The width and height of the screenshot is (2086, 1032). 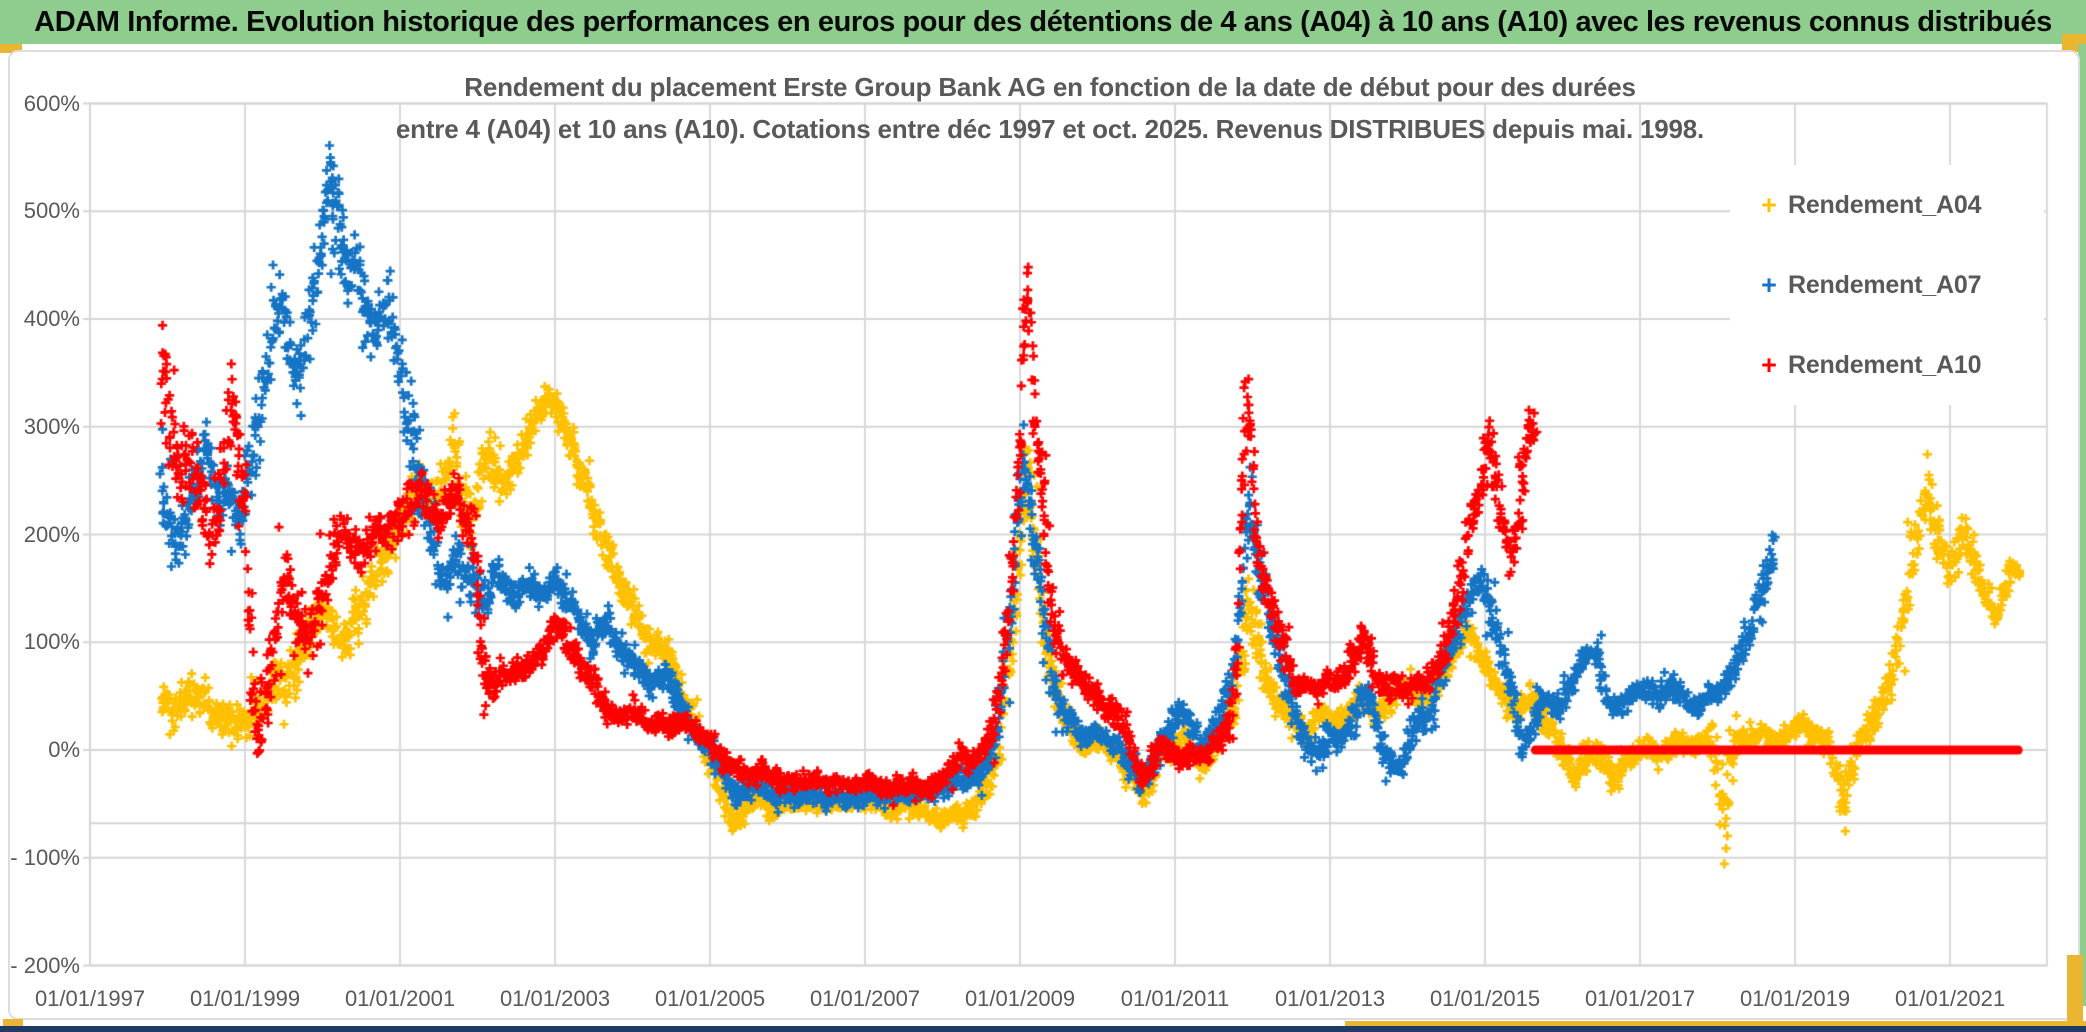 What do you see at coordinates (1715, 1025) in the screenshot?
I see `gold-accent-bottom-strip` at bounding box center [1715, 1025].